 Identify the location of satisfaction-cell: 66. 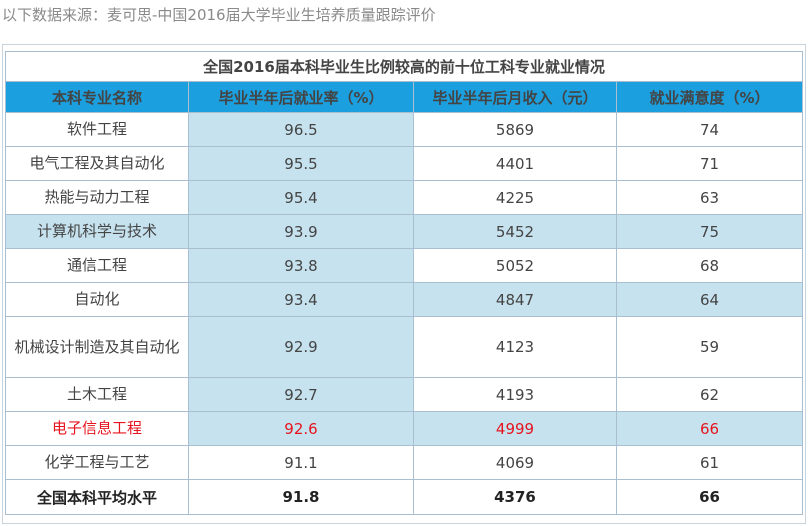
(709, 428).